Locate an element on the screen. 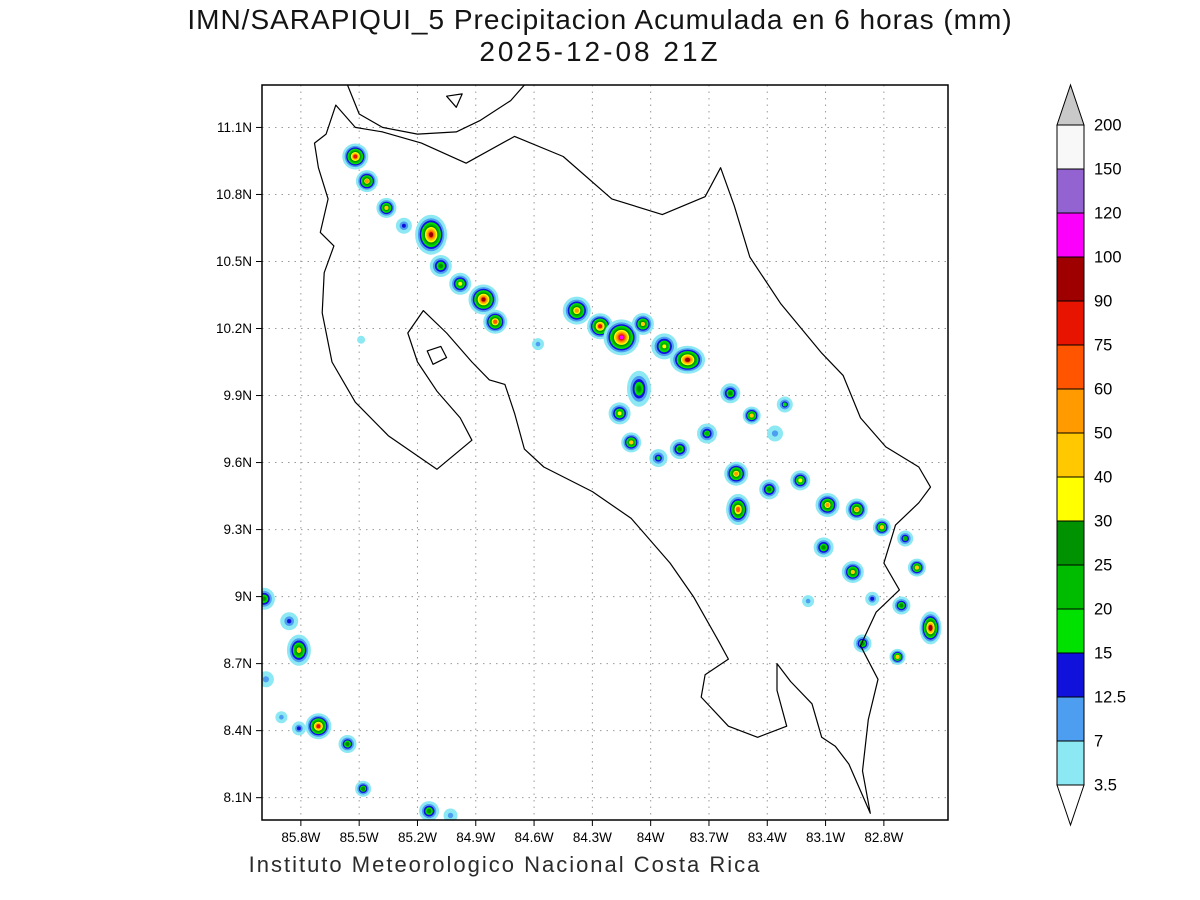 The width and height of the screenshot is (1200, 900). colorbar-label: 7 is located at coordinates (1098, 742).